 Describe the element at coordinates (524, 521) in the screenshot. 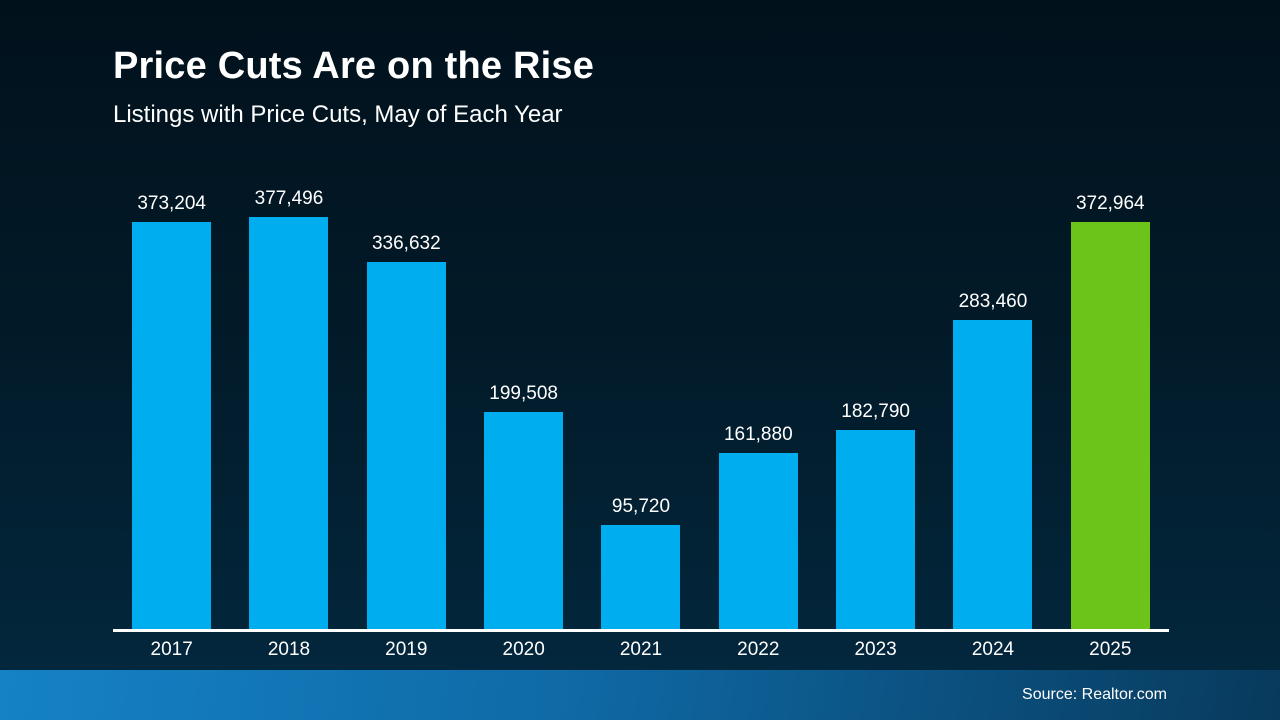

I see `bar-2020` at that location.